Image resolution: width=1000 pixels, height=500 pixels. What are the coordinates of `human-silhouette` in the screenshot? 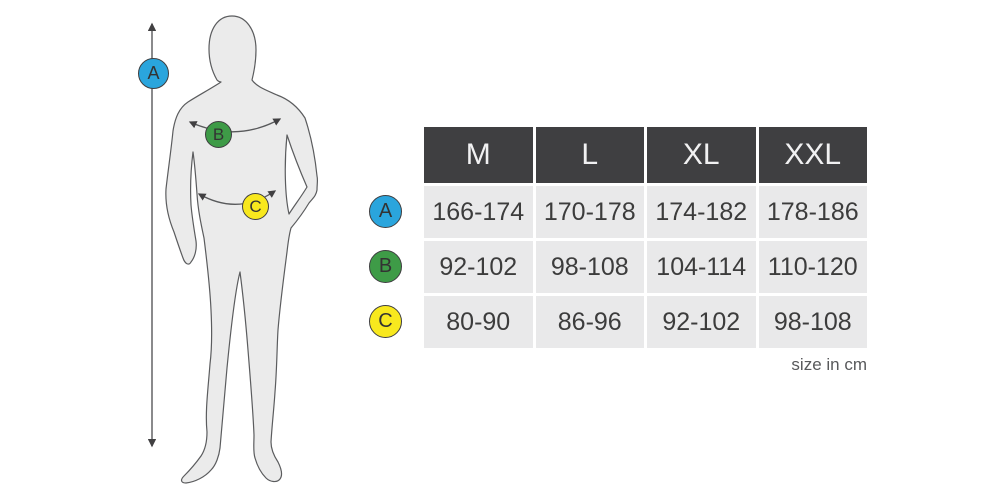 It's located at (242, 249).